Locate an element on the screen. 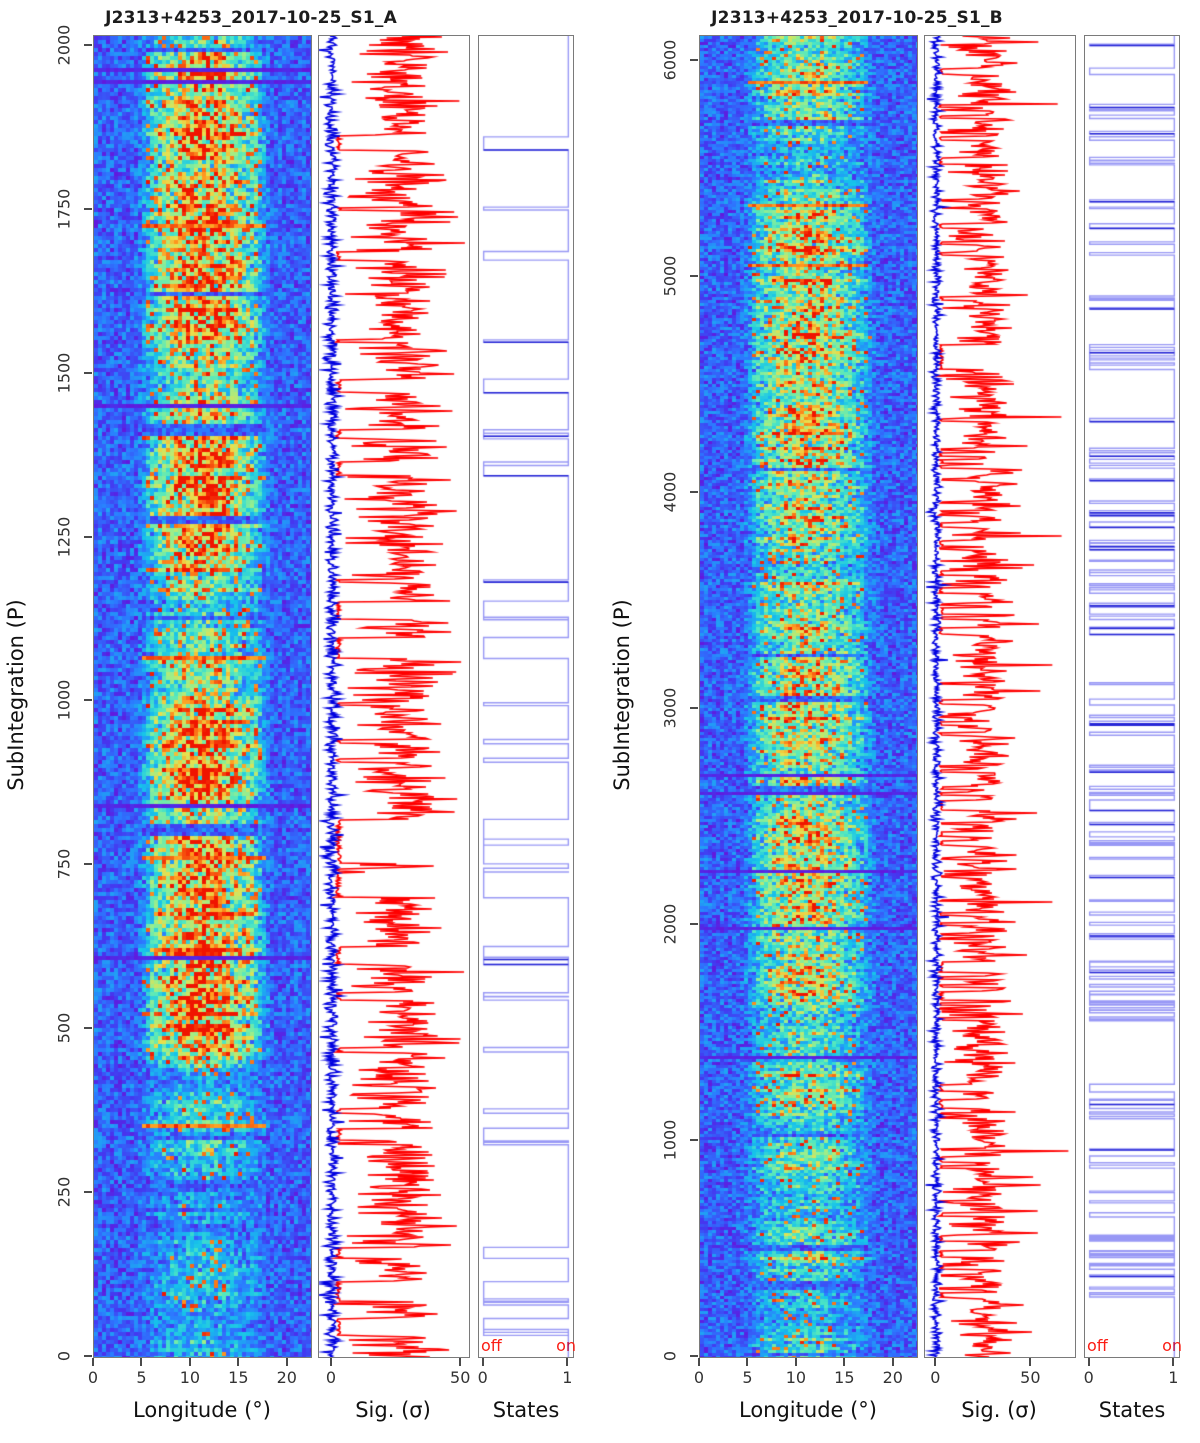 Image resolution: width=1200 pixels, height=1443 pixels. panel-b-states-axis-label: States is located at coordinates (1132, 1410).